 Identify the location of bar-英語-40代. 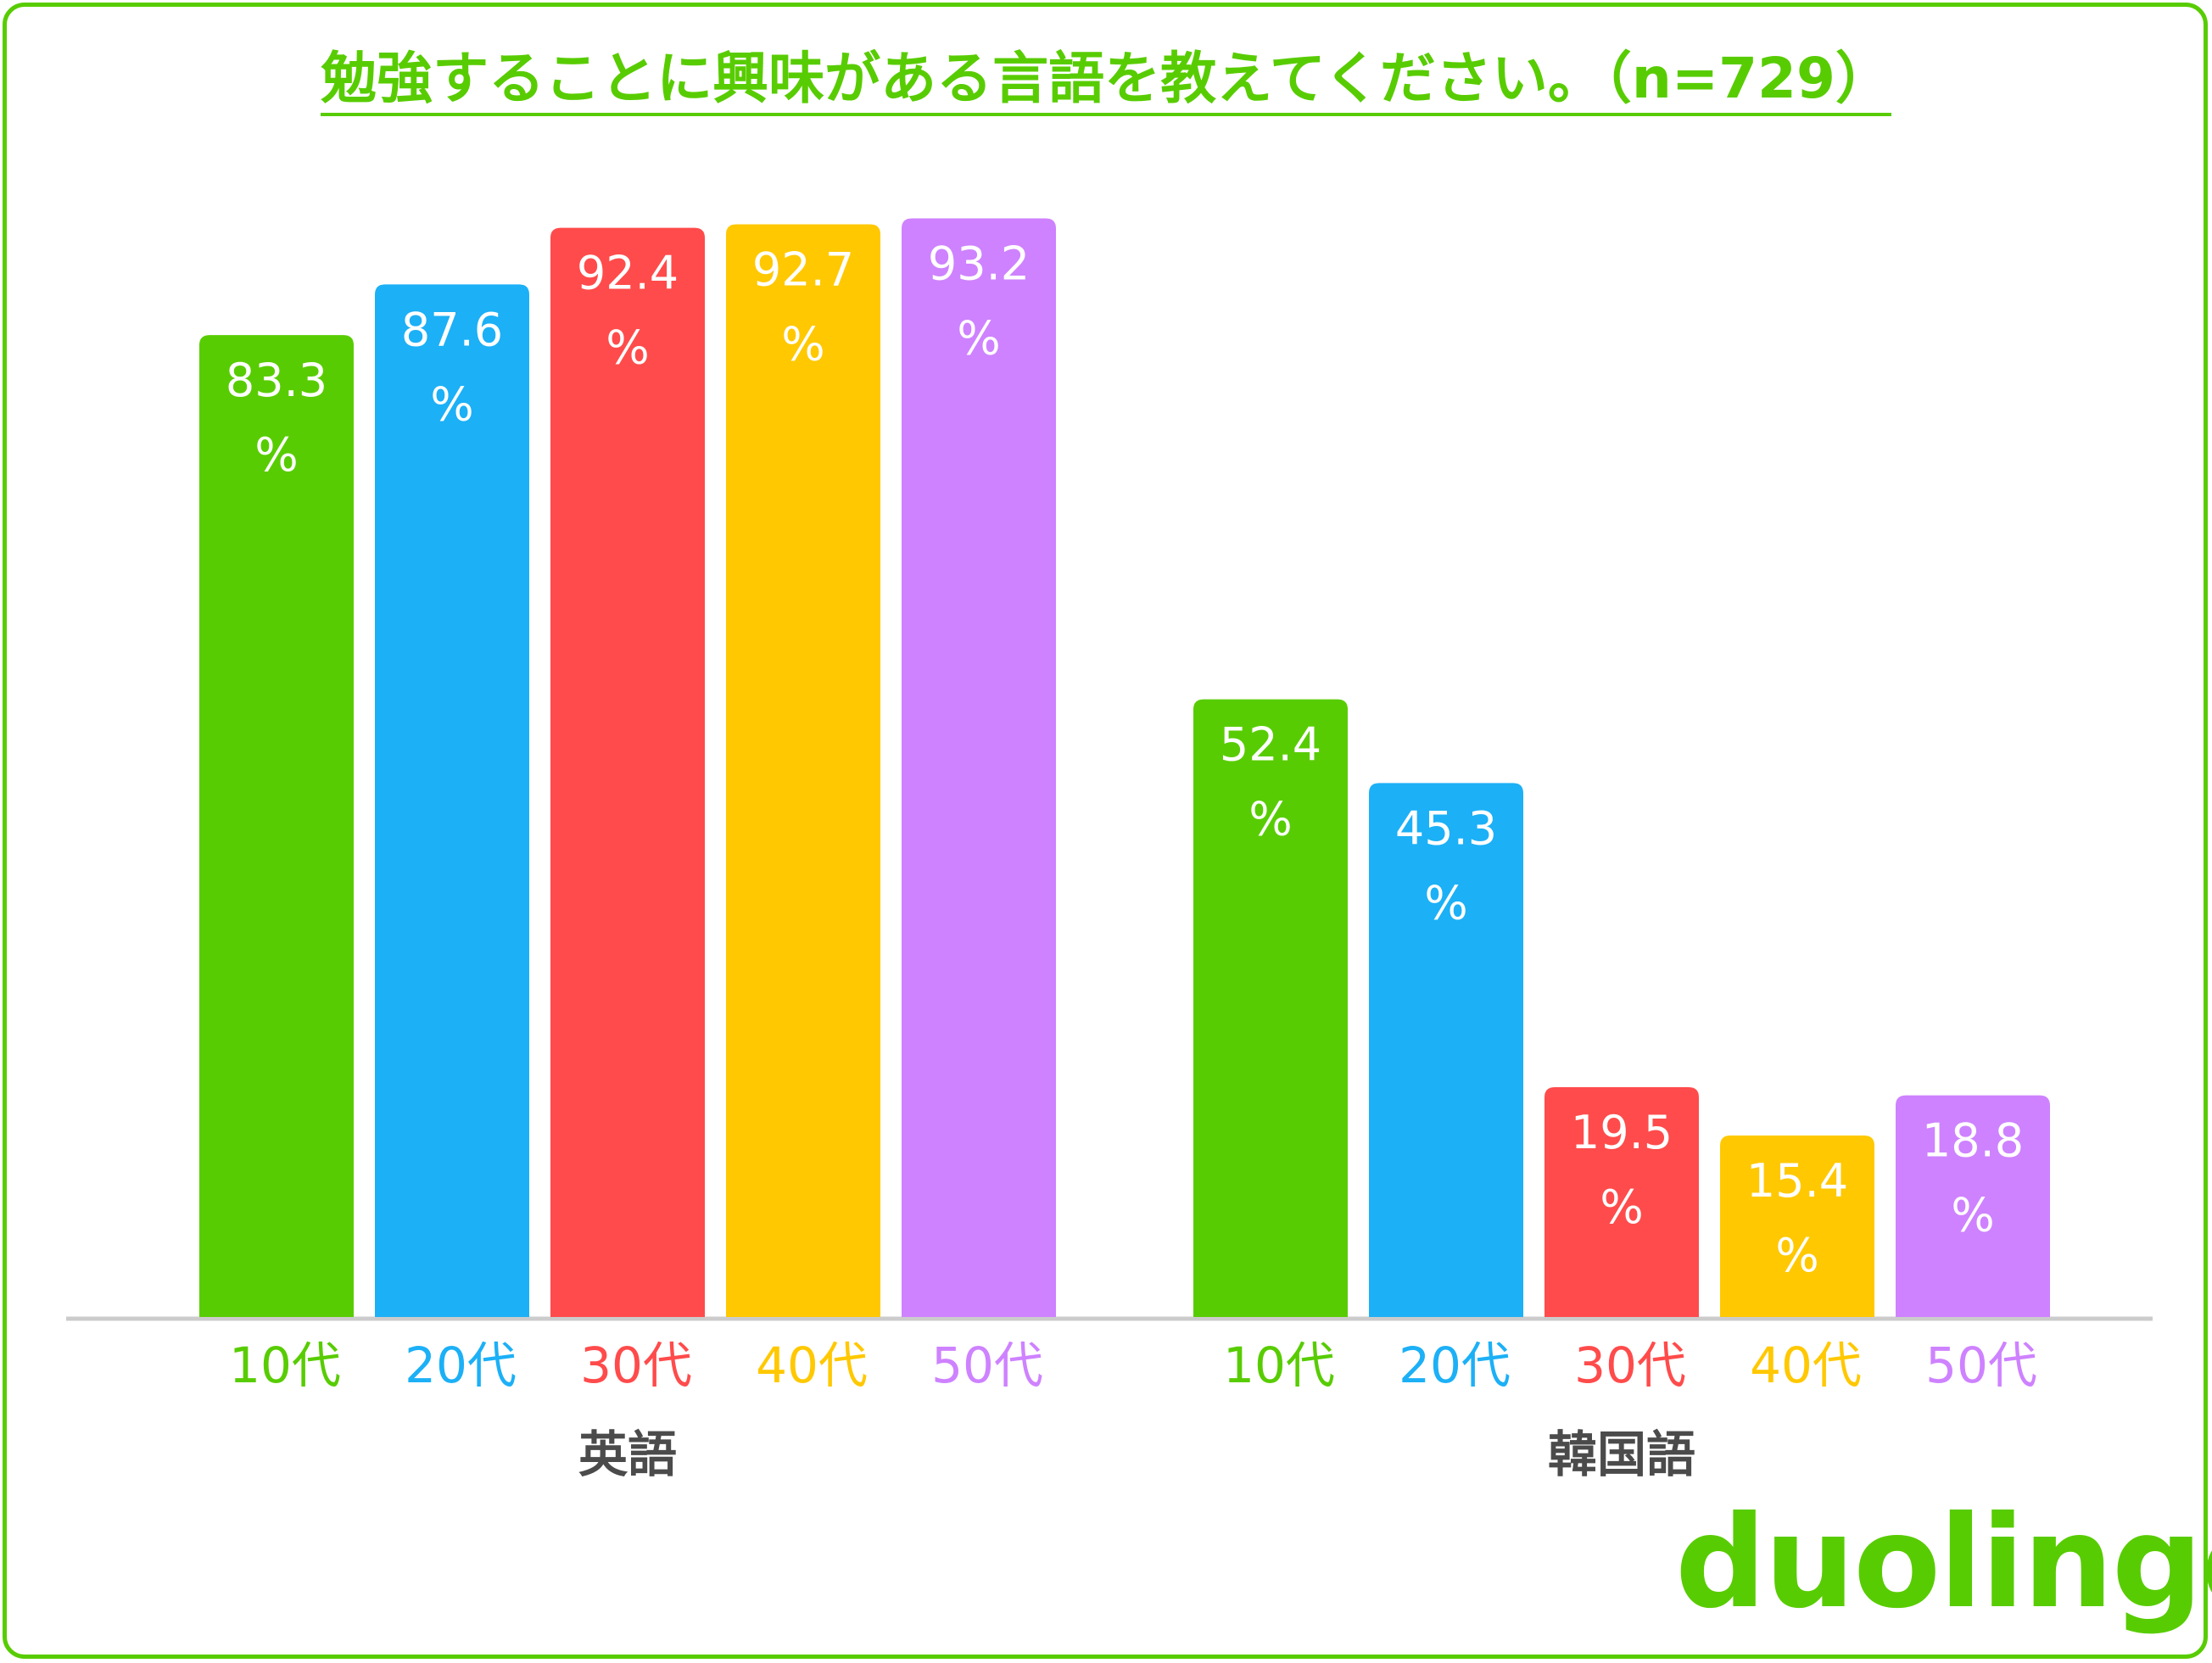
(803, 771).